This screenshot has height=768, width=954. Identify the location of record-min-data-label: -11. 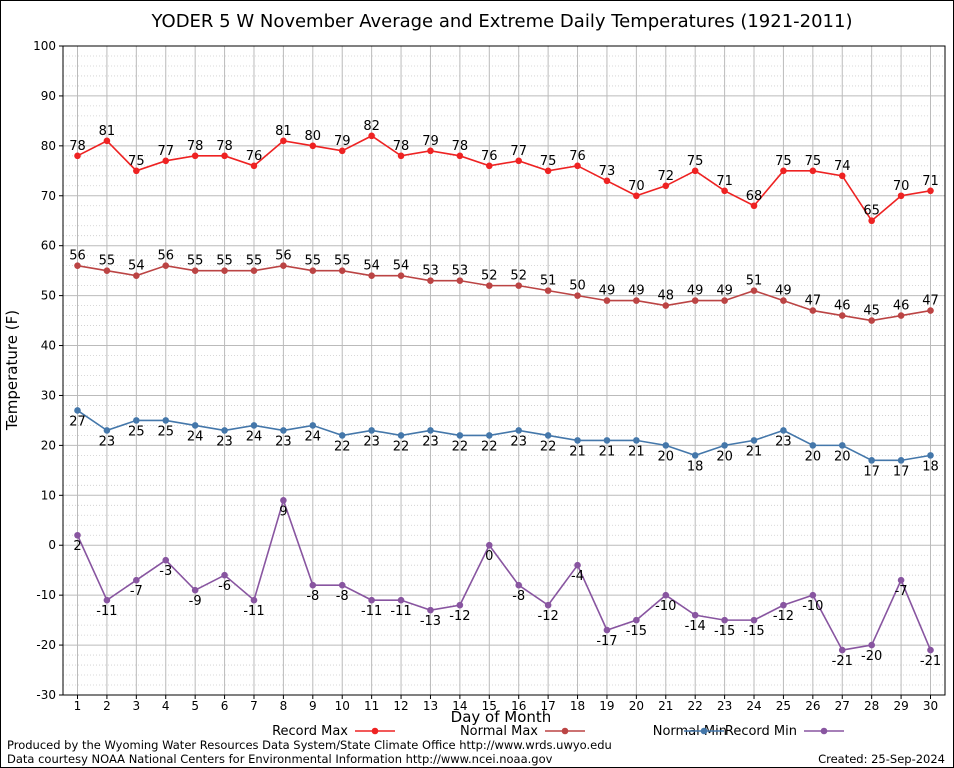
(400, 611).